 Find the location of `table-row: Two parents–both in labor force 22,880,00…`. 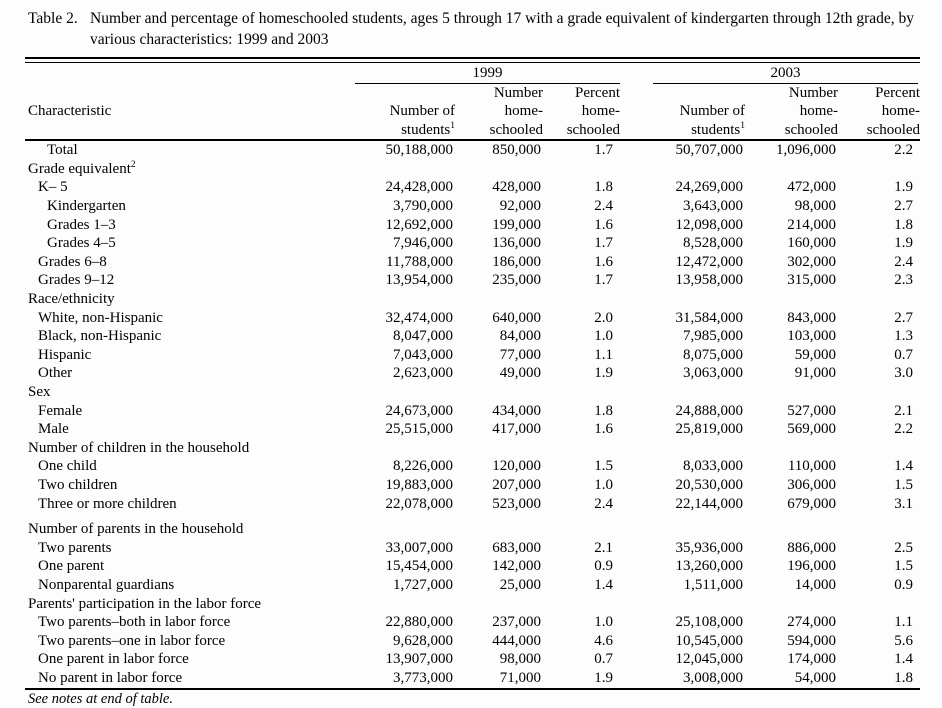

table-row: Two parents–both in labor force 22,880,00… is located at coordinates (472, 622).